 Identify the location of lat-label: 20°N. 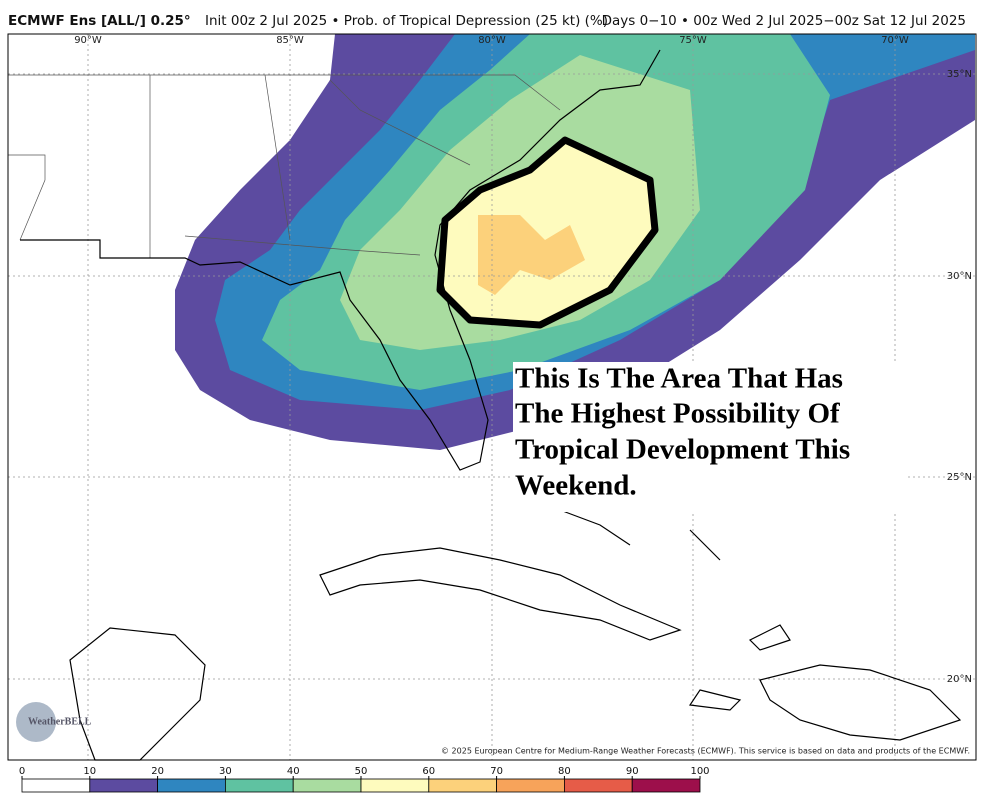
(959, 679).